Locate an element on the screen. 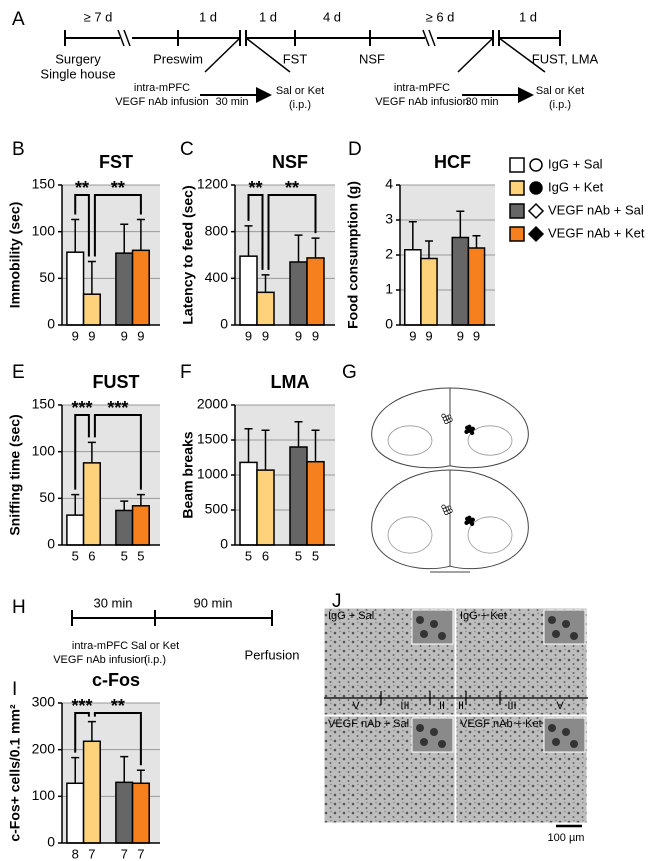  label: H is located at coordinates (19, 607).